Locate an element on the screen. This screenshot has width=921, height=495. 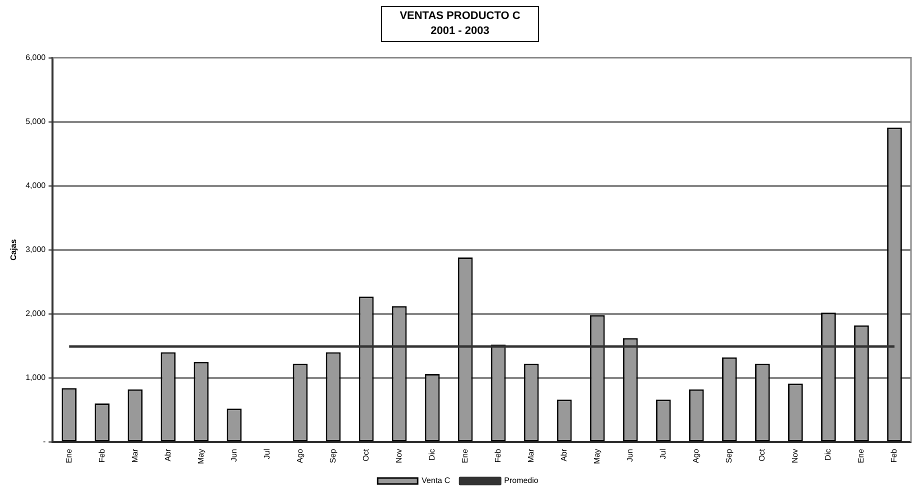
y-tick-label: 6,000 is located at coordinates (36, 57).